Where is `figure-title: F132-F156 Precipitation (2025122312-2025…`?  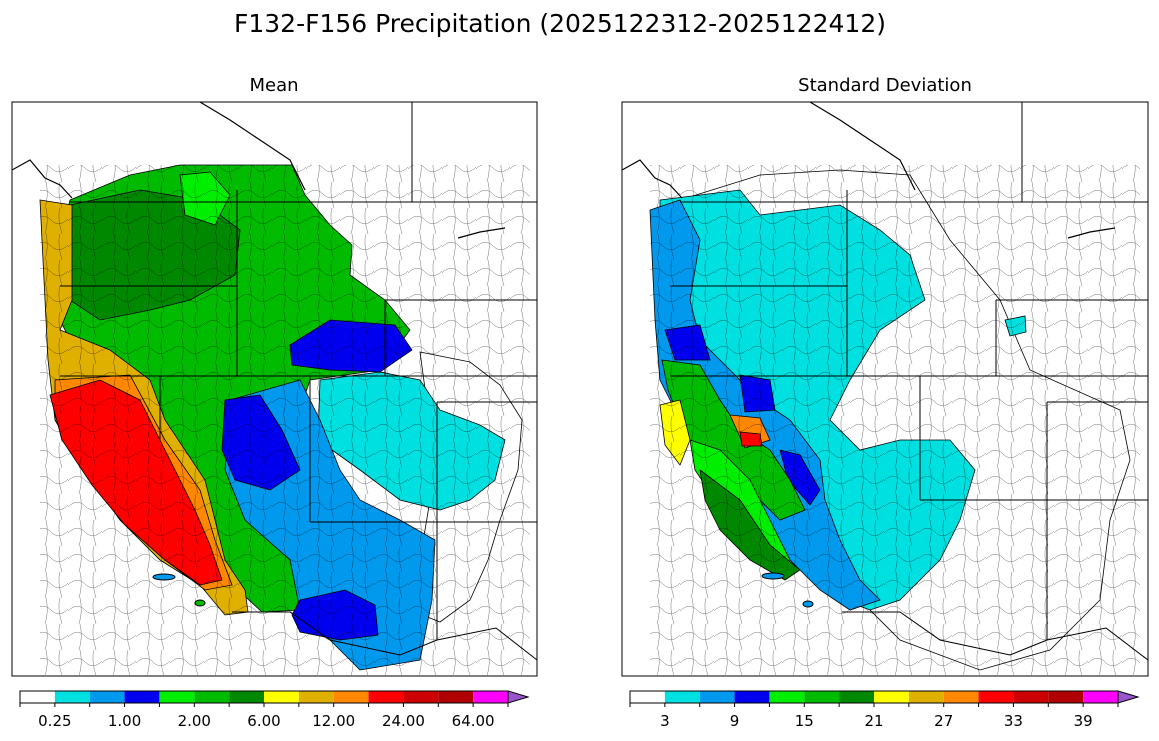
figure-title: F132-F156 Precipitation (2025122312-2025… is located at coordinates (560, 23).